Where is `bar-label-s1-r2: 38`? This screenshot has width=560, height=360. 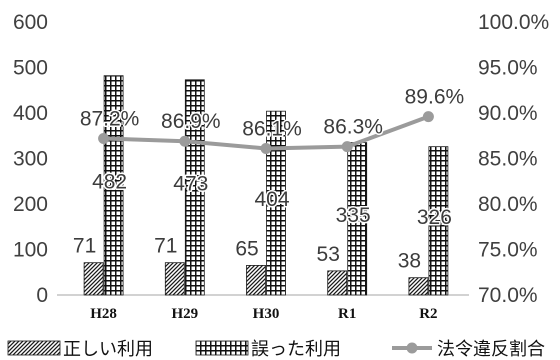 bar-label-s1-r2: 38 is located at coordinates (409, 261).